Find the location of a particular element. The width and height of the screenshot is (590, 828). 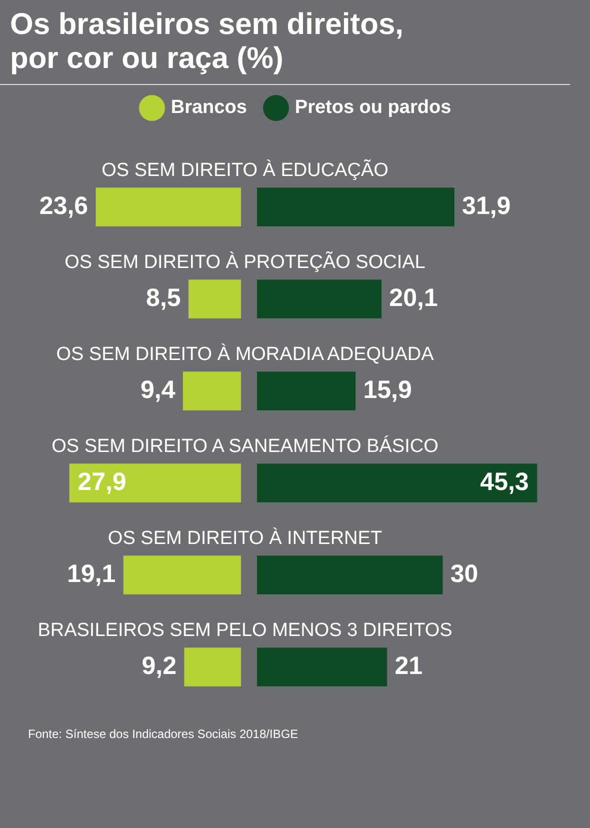

data-label: 19,1 is located at coordinates (91, 574).